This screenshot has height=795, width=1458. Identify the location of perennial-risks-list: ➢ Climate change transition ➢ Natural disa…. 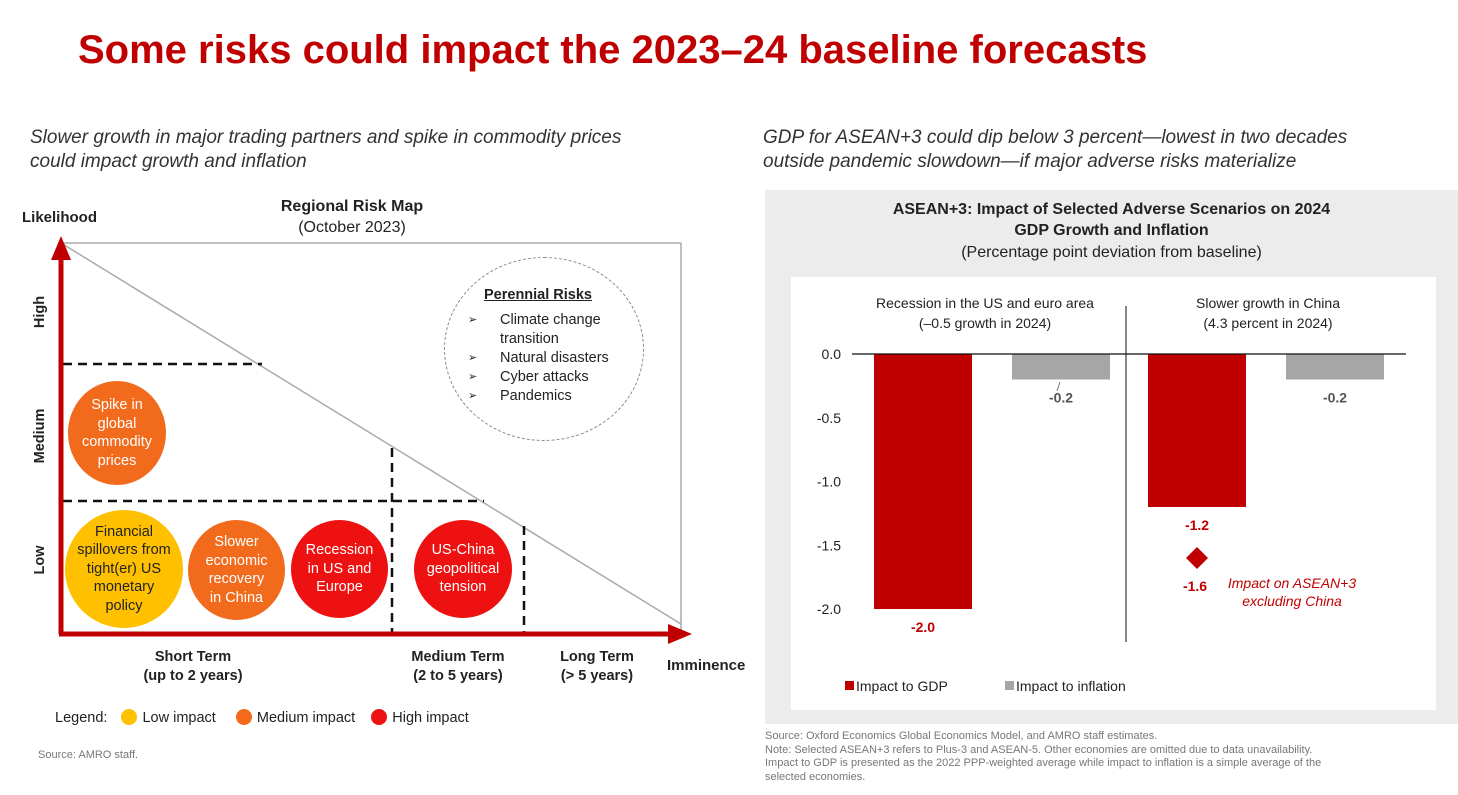
(543, 358).